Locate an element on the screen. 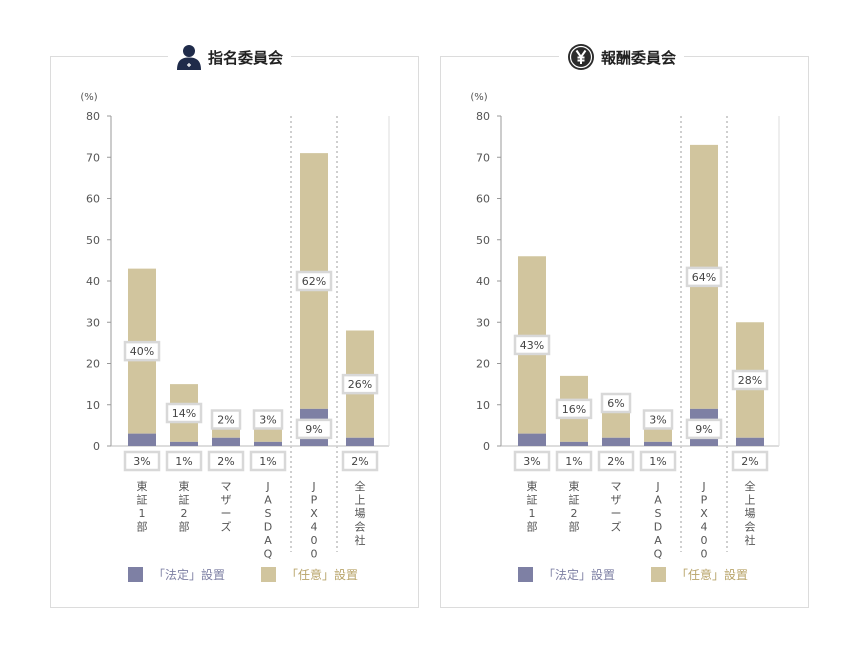 The image size is (860, 660). data-label-voluntary: 6% is located at coordinates (615, 403).